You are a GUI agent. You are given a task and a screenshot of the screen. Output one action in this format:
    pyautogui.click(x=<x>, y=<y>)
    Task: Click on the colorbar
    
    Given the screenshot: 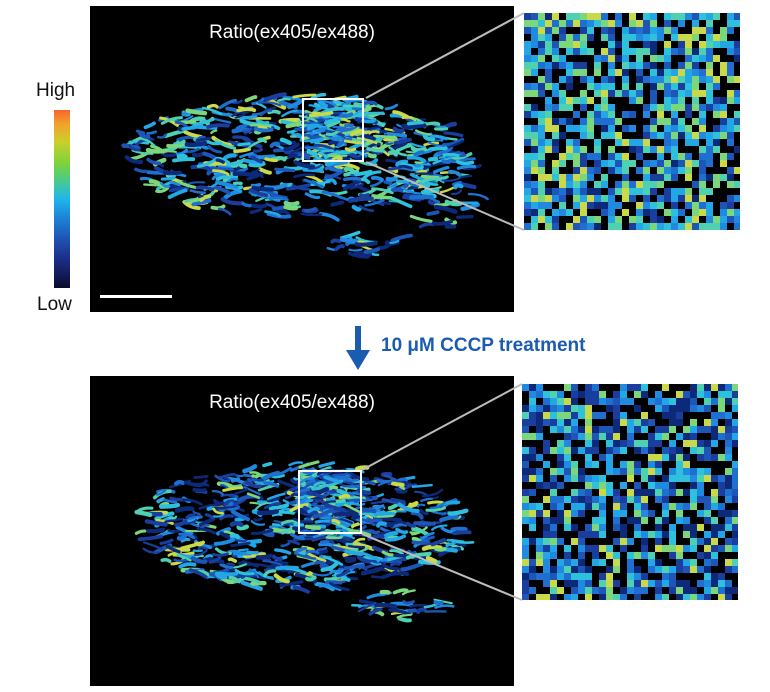 What is the action you would take?
    pyautogui.click(x=62, y=199)
    